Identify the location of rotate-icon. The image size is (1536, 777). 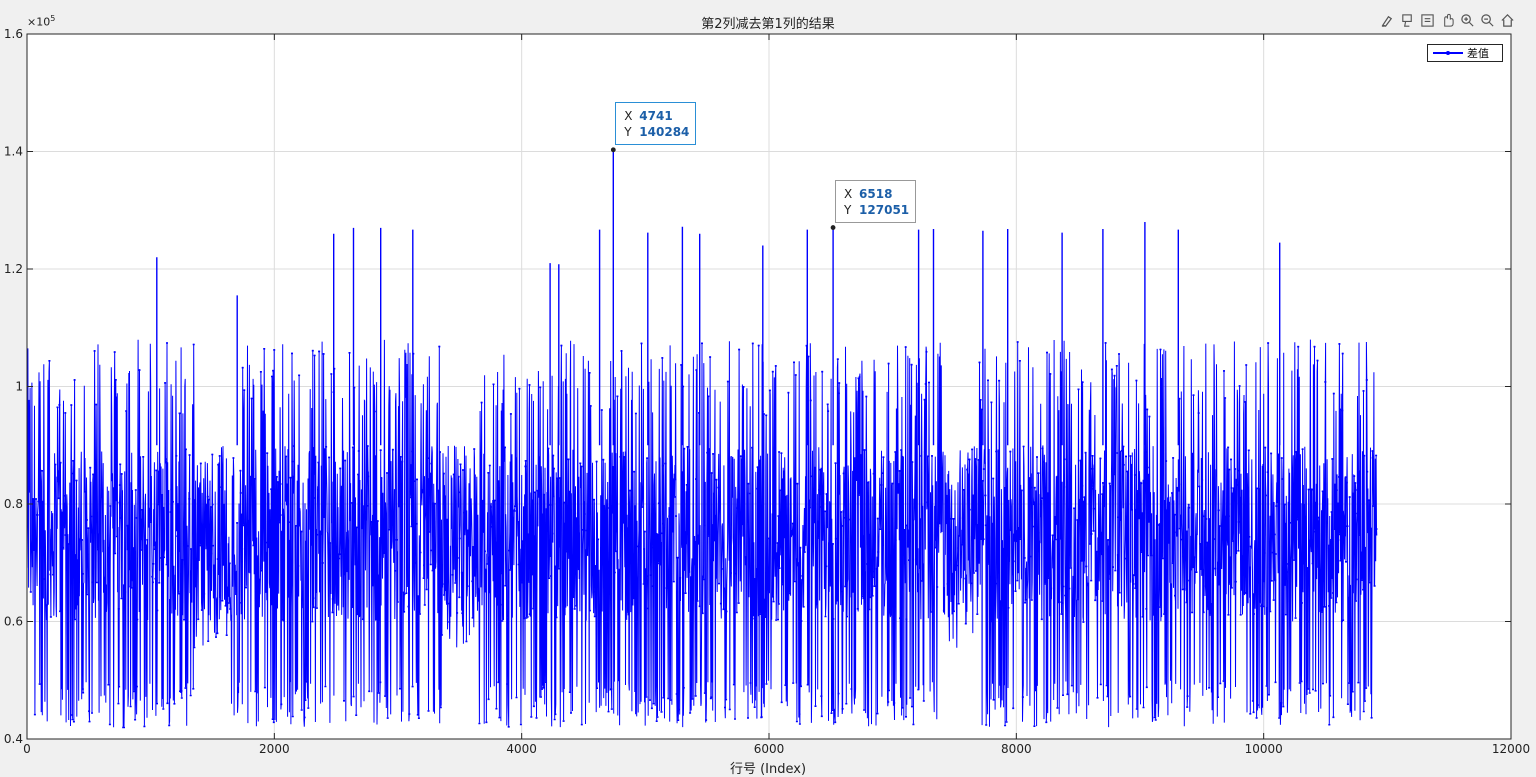
(1447, 20).